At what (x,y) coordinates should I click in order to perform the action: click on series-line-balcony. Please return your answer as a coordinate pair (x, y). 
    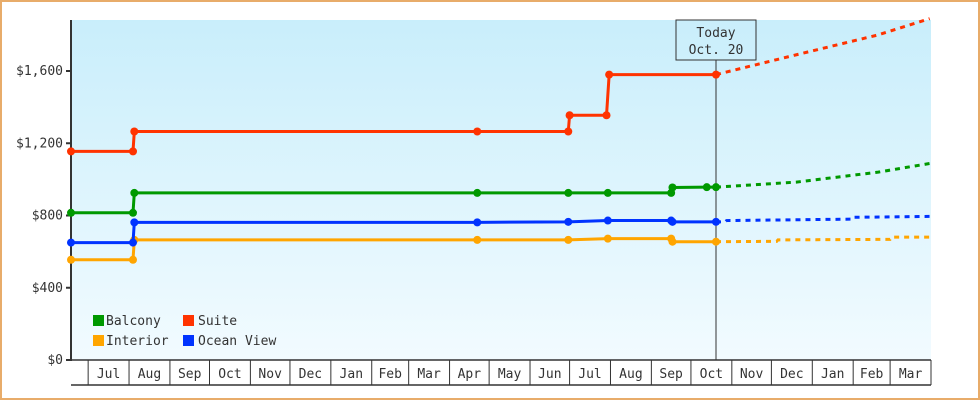
    Looking at the image, I should click on (393, 200).